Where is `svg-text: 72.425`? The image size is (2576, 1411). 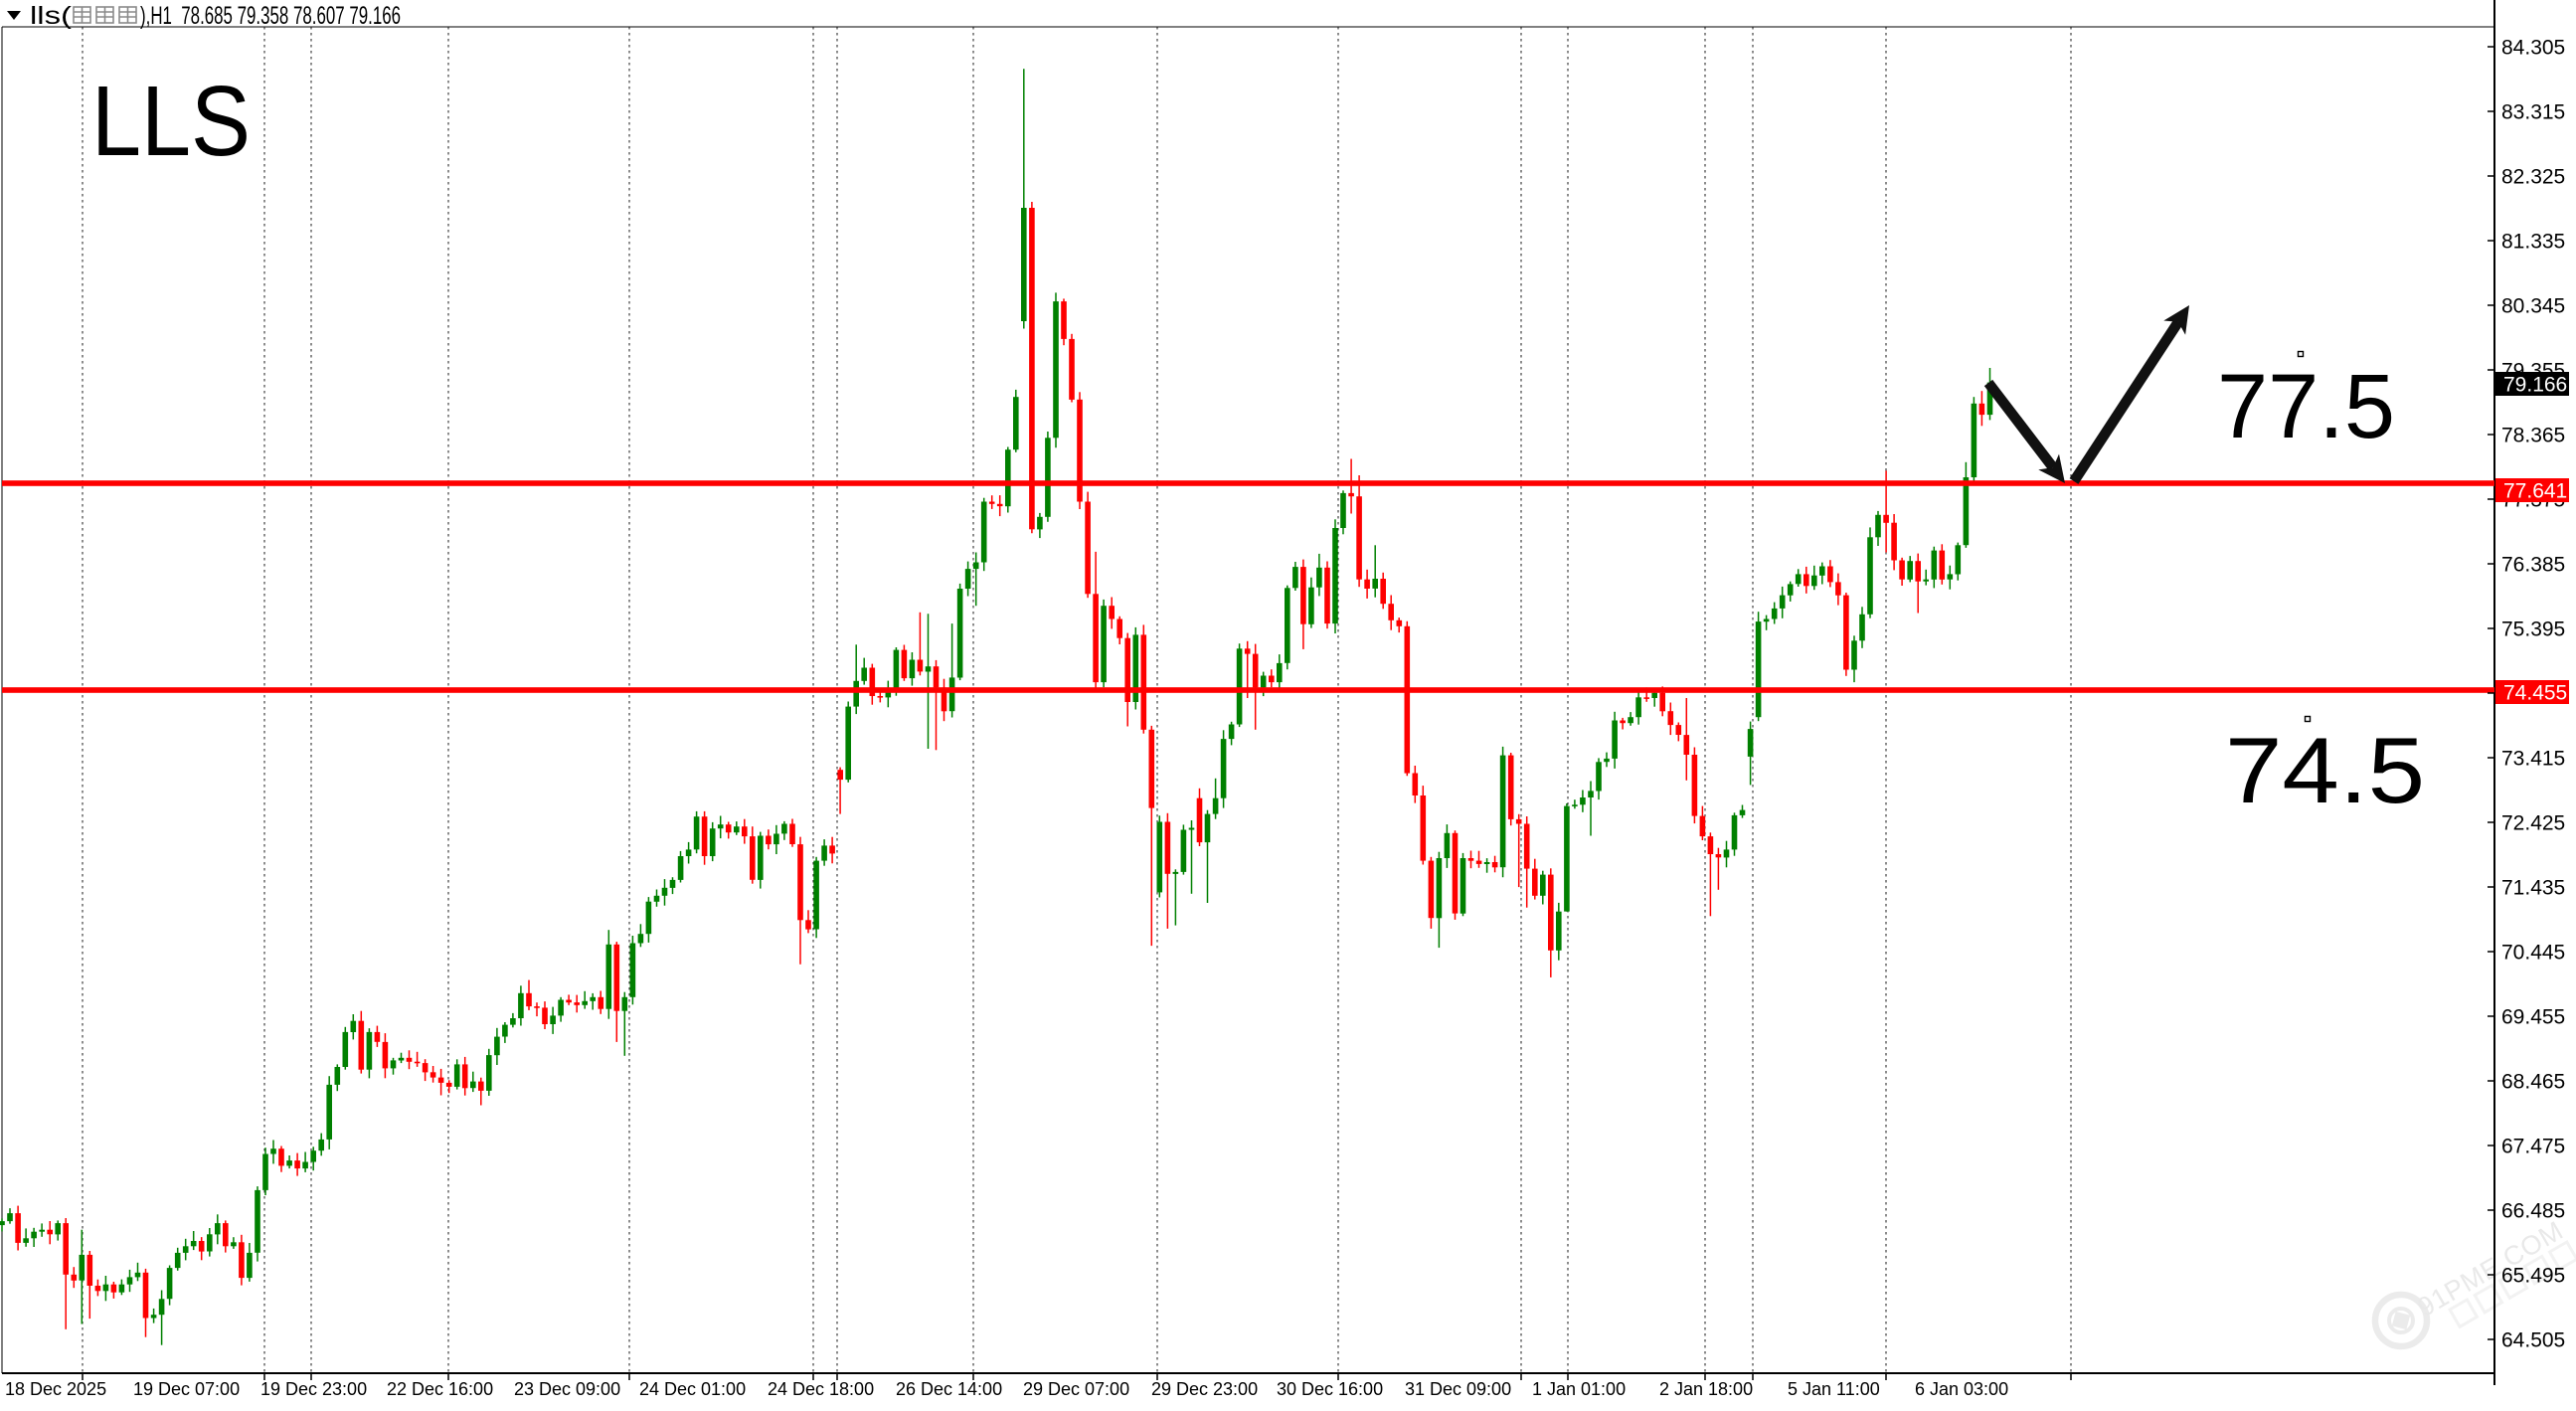
svg-text: 72.425 is located at coordinates (2533, 824).